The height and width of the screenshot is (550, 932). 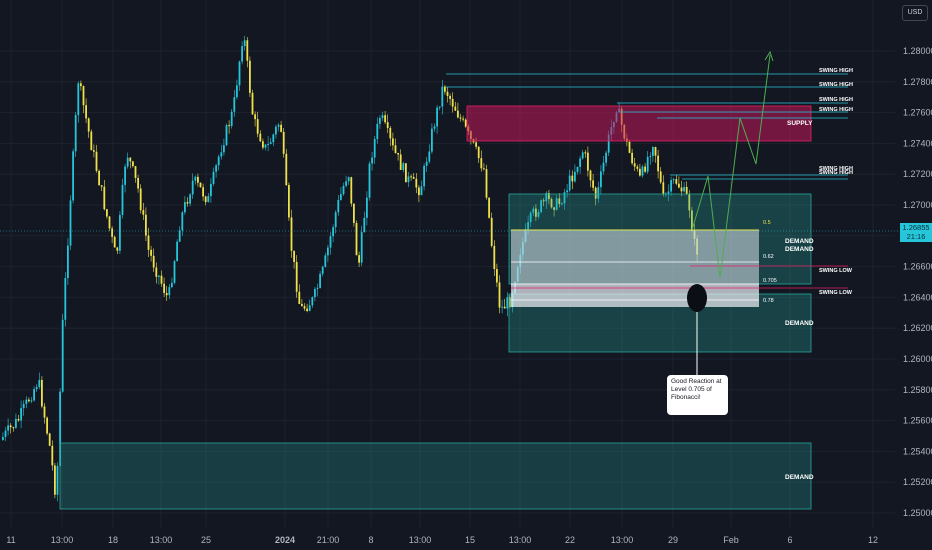 I want to click on current-price-value: 1.26855, so click(x=916, y=227).